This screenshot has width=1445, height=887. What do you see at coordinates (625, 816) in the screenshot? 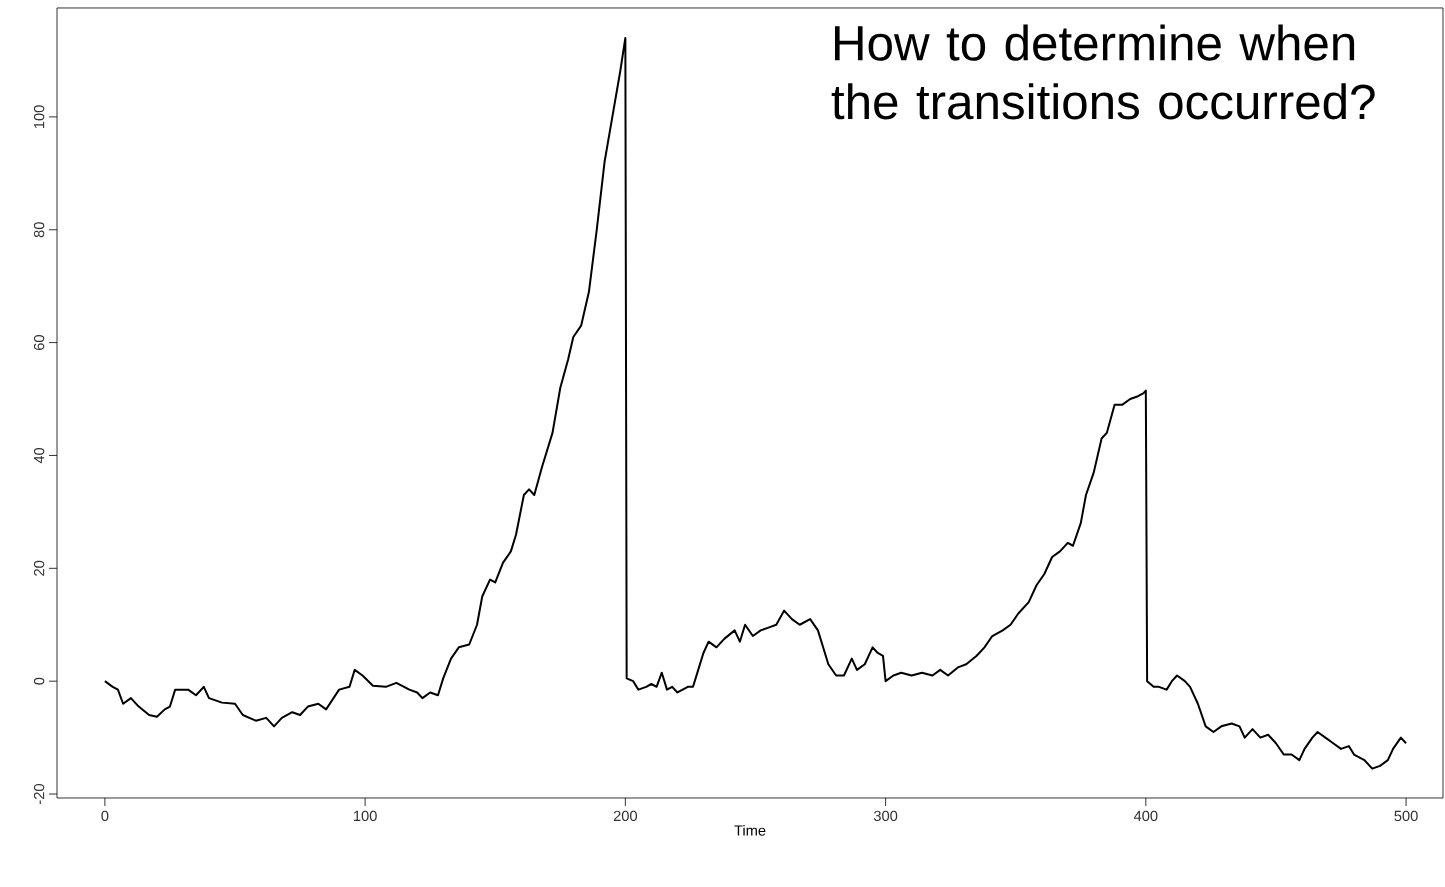
I see `x-tick-label: 200` at bounding box center [625, 816].